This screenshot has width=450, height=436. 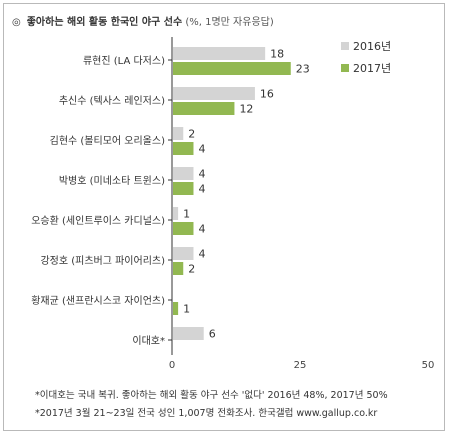 I want to click on category-label: 김현수 (볼티모어 오리올스), so click(x=107, y=141).